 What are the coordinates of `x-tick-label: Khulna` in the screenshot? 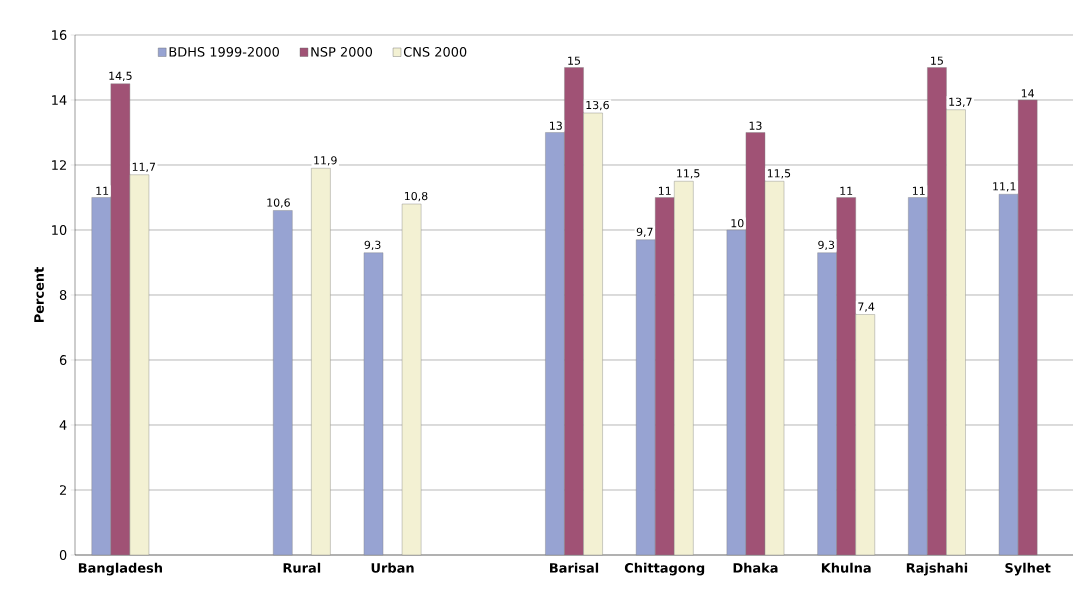 It's located at (846, 567).